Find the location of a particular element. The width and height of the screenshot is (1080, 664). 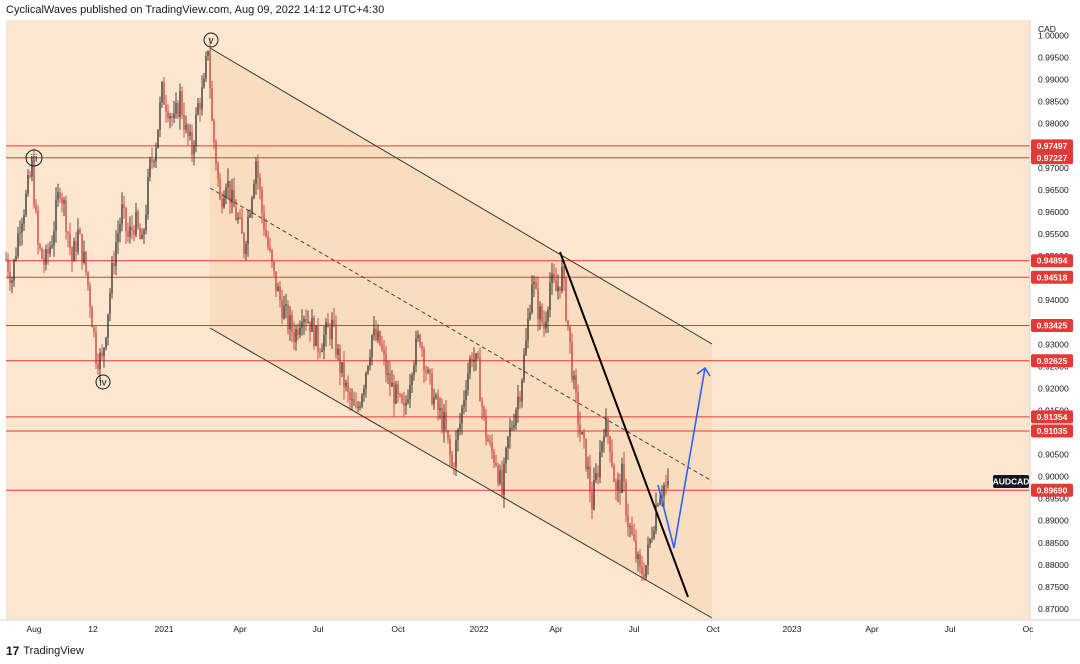

level-tag-bg is located at coordinates (1052, 431).